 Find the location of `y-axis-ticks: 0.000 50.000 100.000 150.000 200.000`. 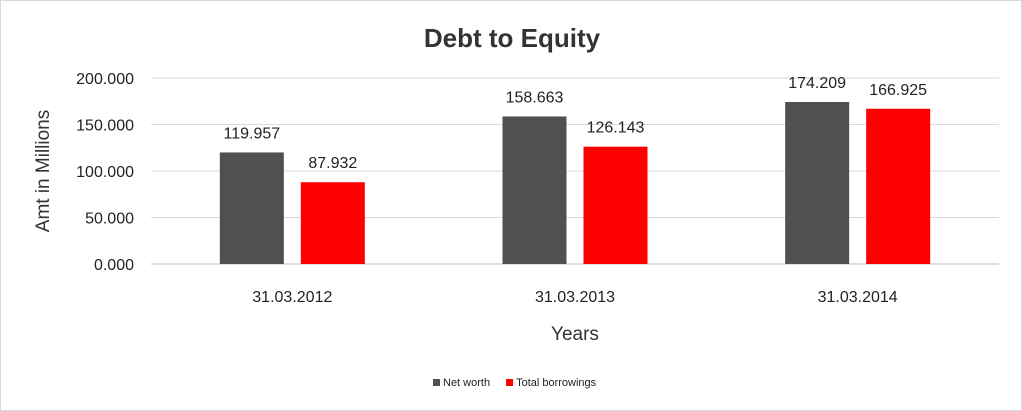

y-axis-ticks: 0.000 50.000 100.000 150.000 200.000 is located at coordinates (105, 172).